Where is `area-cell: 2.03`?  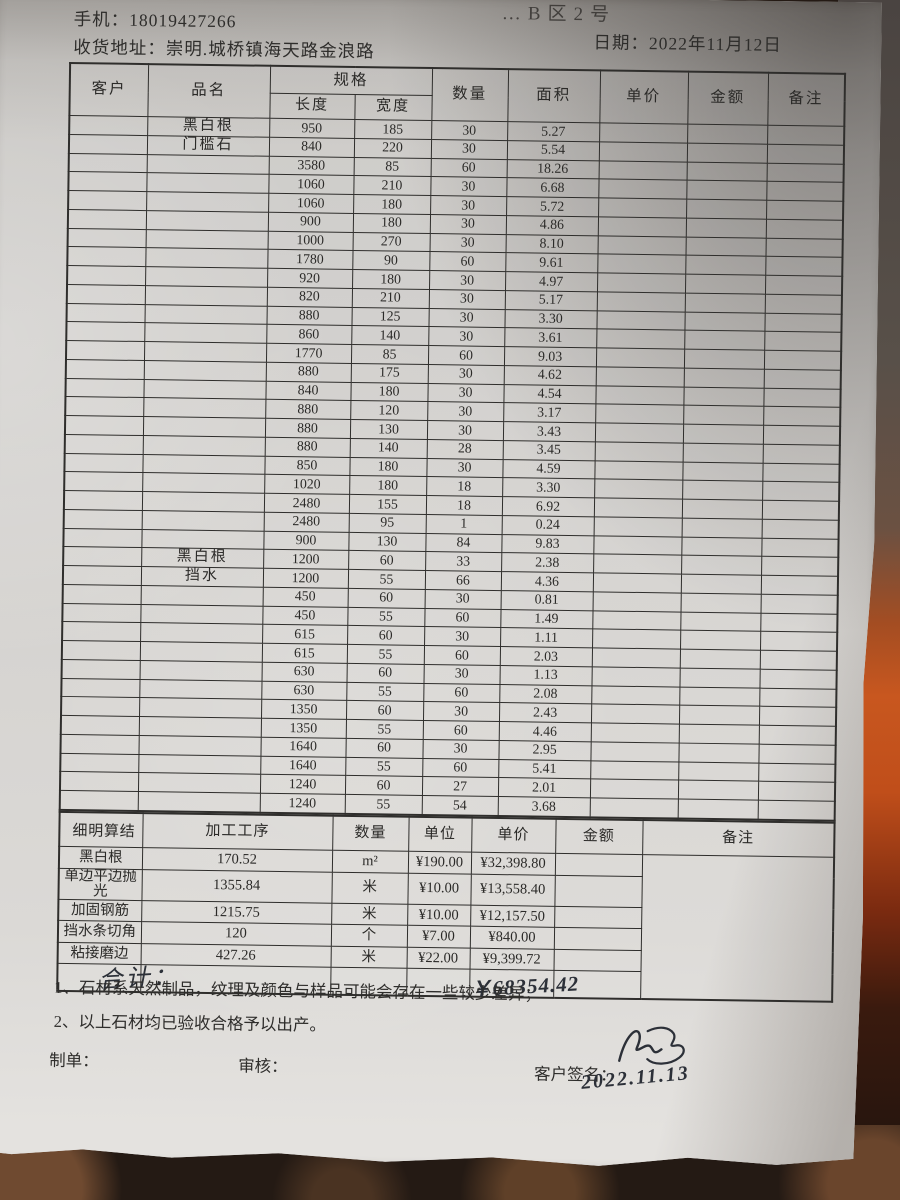 area-cell: 2.03 is located at coordinates (546, 656).